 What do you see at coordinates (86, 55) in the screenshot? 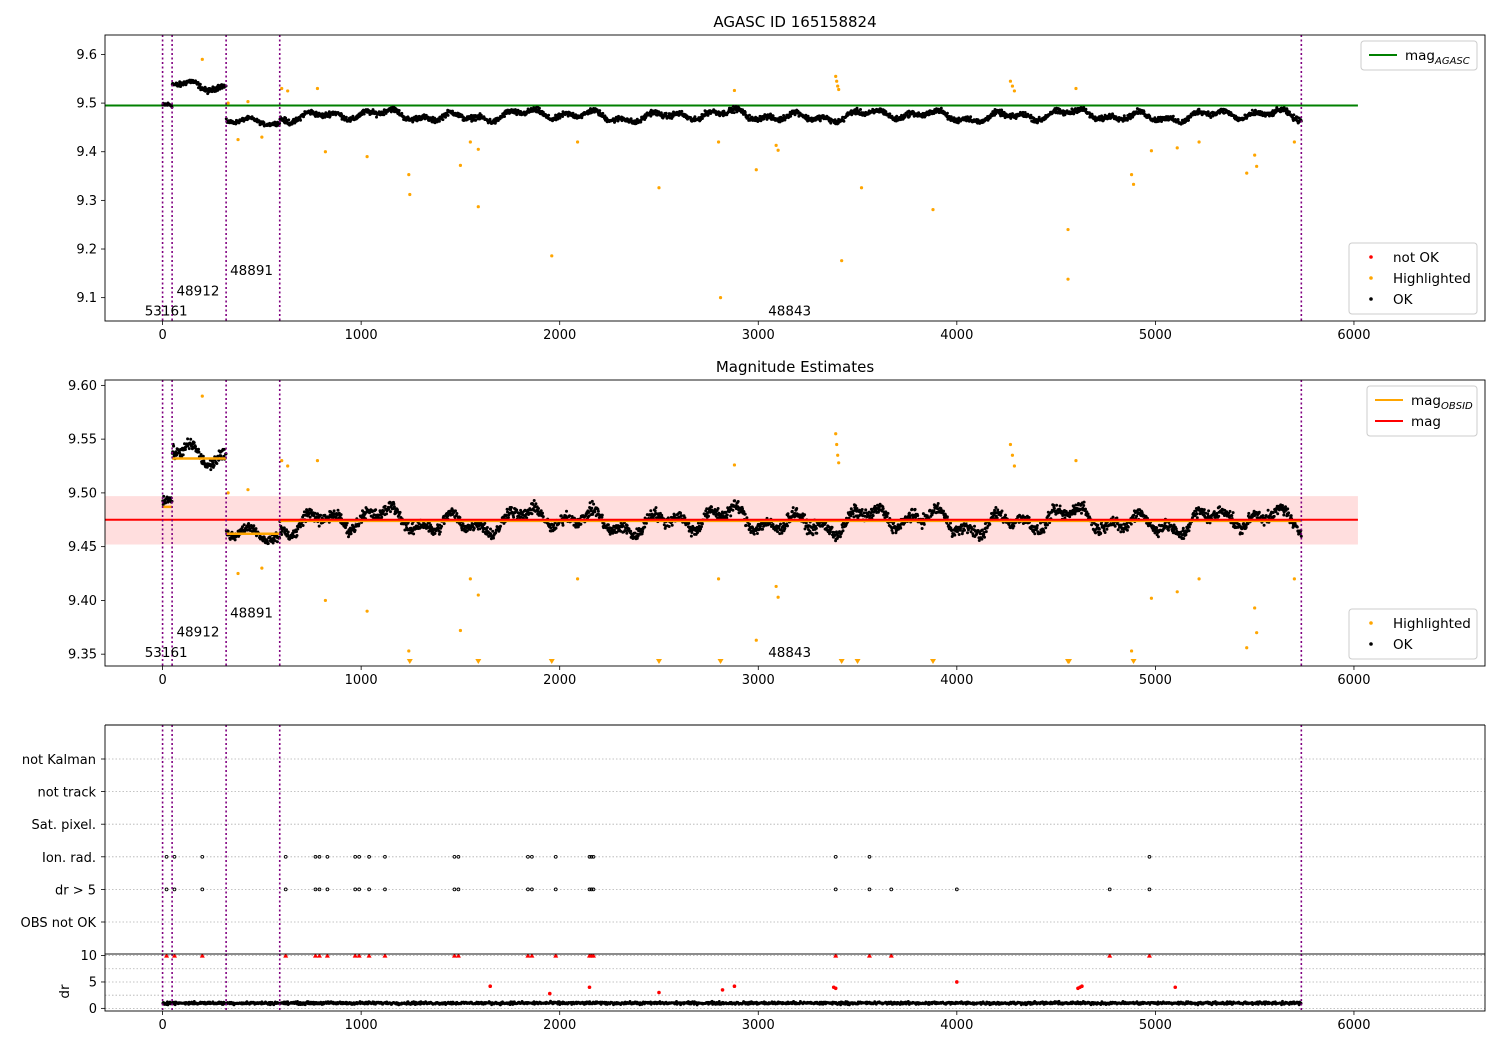
I see `y-tick-label: 9.6` at bounding box center [86, 55].